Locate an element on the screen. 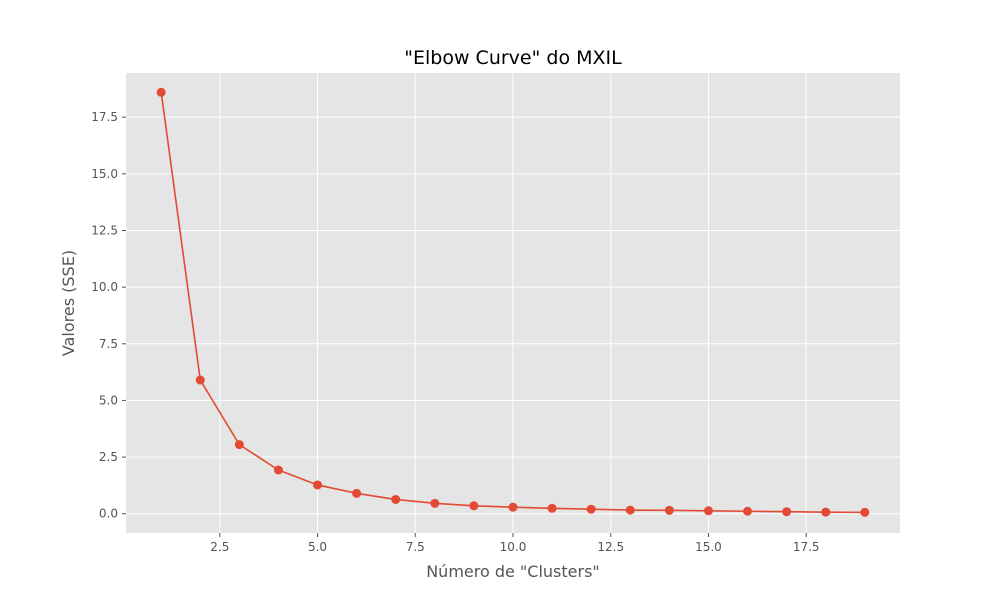 The width and height of the screenshot is (1000, 600). y-tick-label: 12.5 is located at coordinates (104, 230).